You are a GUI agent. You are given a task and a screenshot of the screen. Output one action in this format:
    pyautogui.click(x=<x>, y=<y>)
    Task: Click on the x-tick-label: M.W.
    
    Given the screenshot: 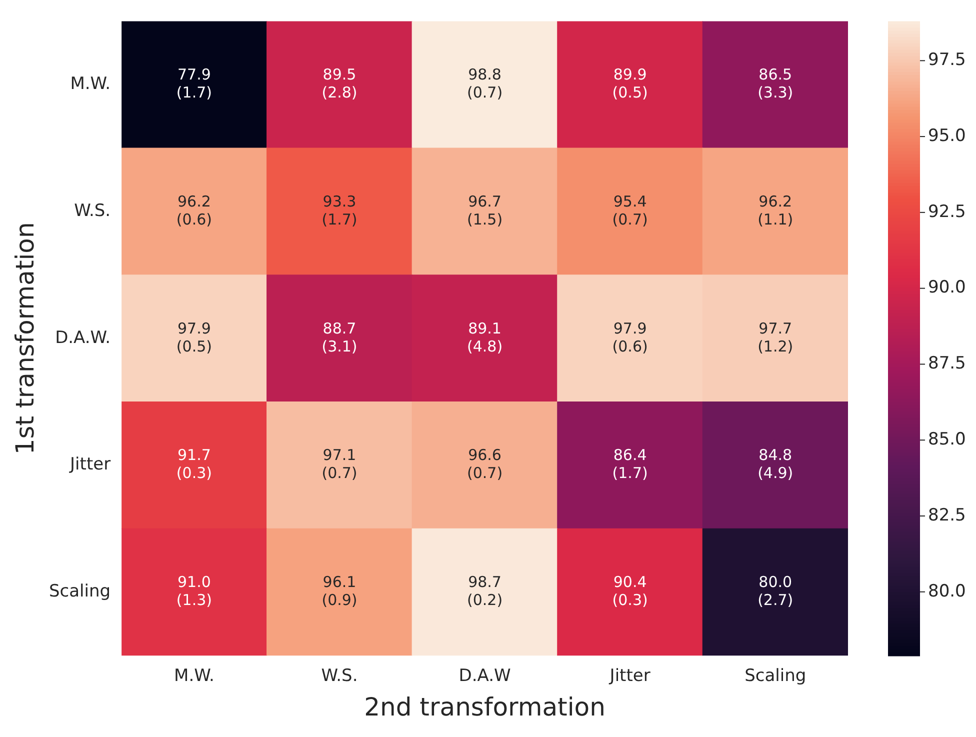 What is the action you would take?
    pyautogui.click(x=194, y=676)
    